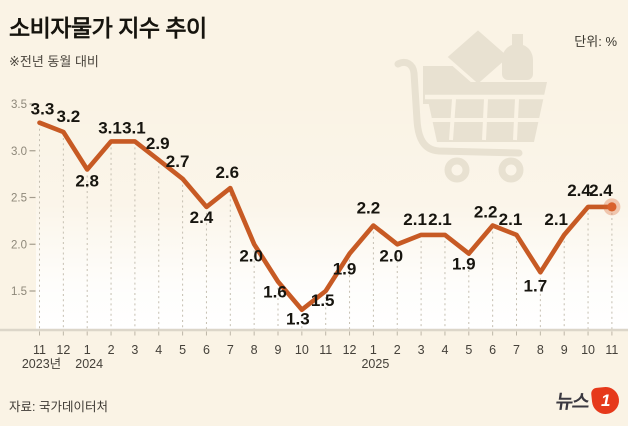  I want to click on page-title: 소비자물가 지수 추이, so click(108, 28).